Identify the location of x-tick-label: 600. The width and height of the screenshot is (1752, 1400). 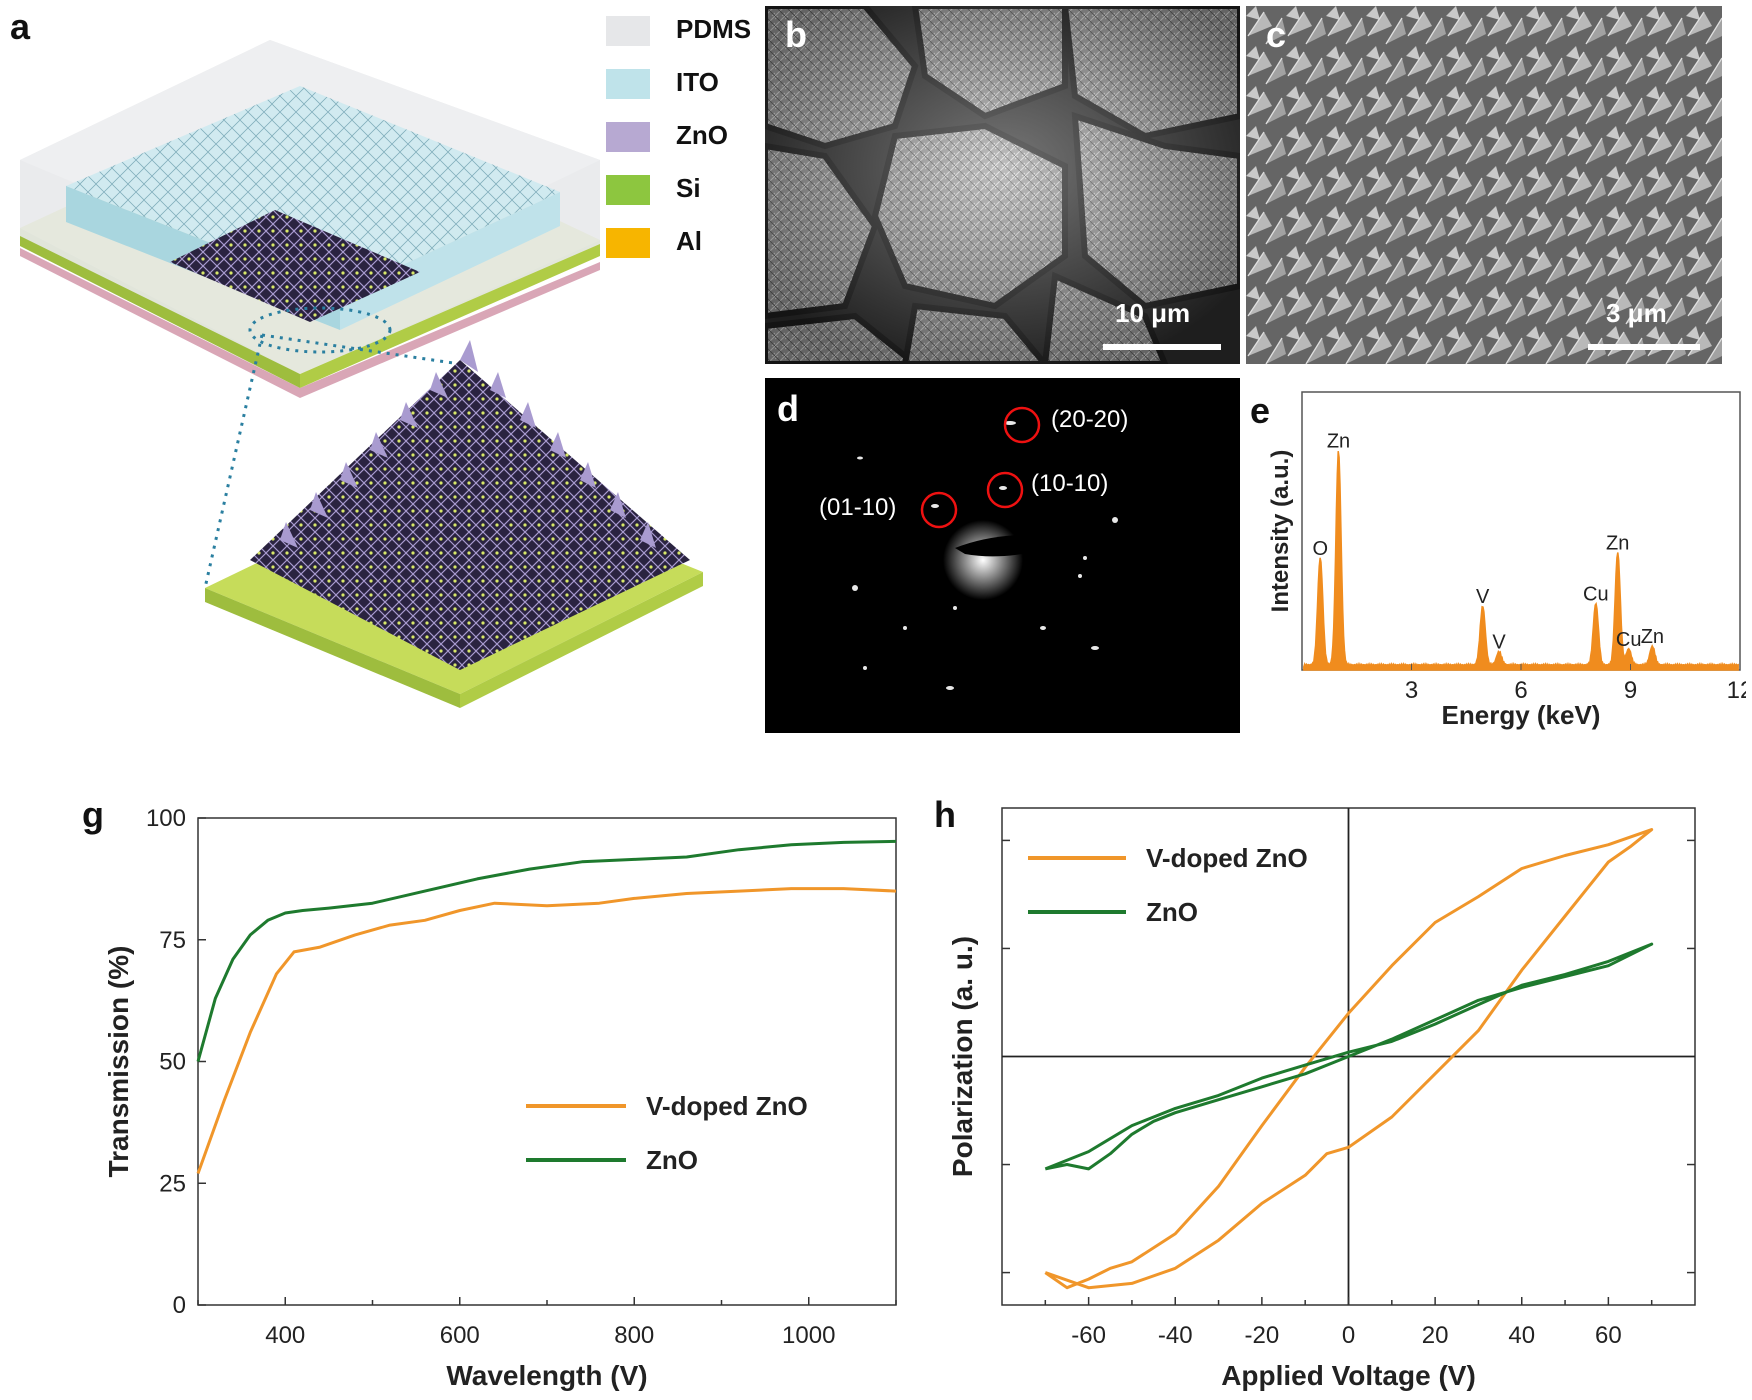
(460, 1335).